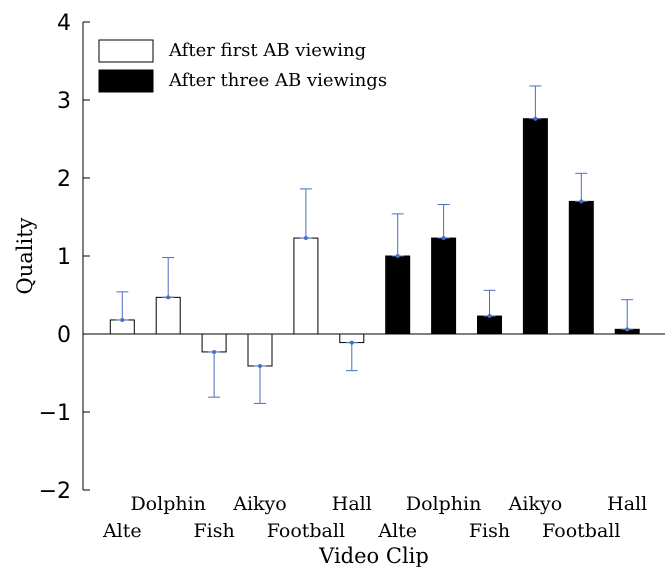  I want to click on bar-three-football, so click(581, 267).